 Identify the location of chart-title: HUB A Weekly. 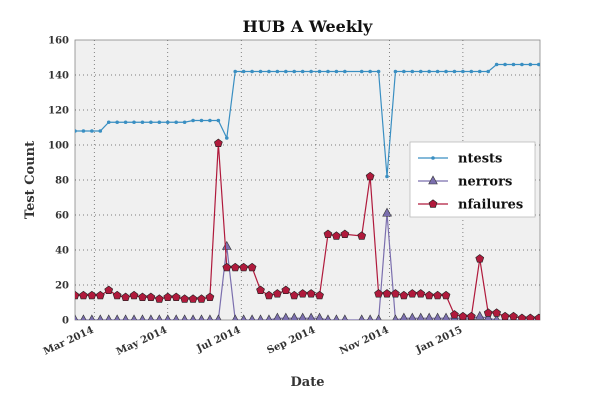
(308, 26).